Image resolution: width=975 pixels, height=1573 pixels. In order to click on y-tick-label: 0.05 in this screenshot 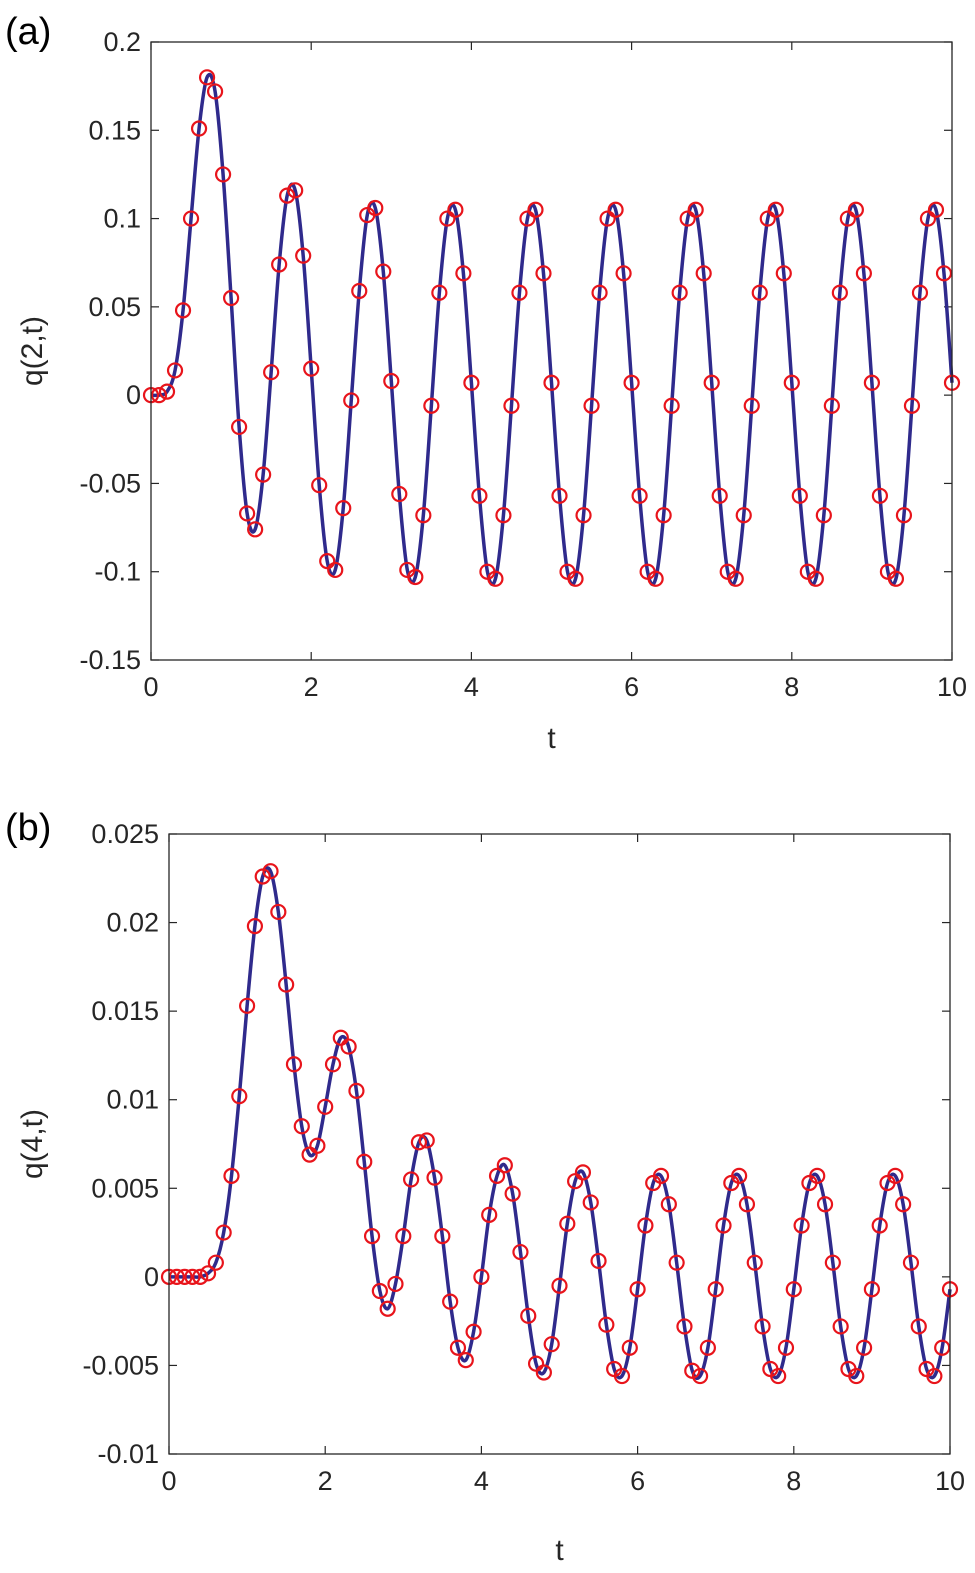, I will do `click(114, 307)`.